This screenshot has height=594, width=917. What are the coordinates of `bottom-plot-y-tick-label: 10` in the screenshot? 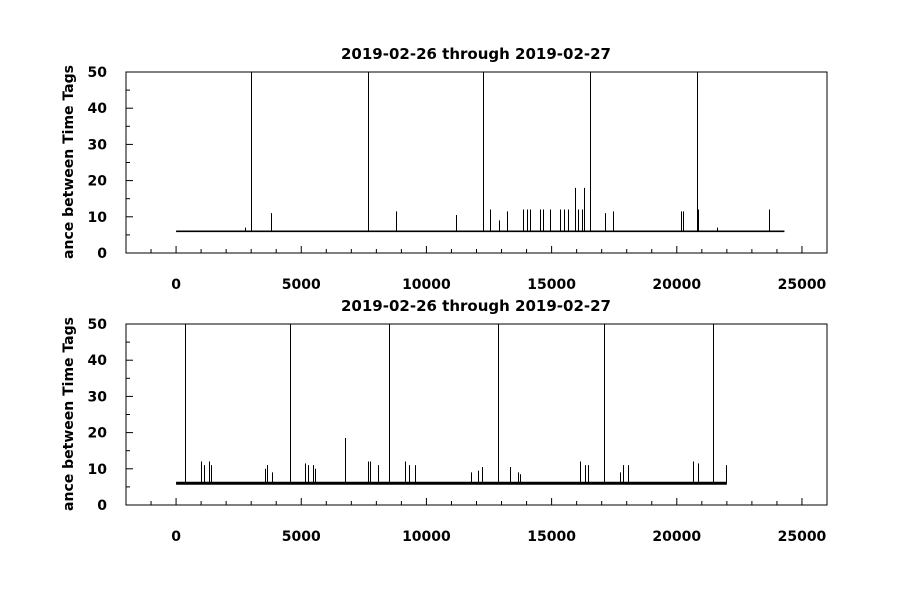 It's located at (98, 470).